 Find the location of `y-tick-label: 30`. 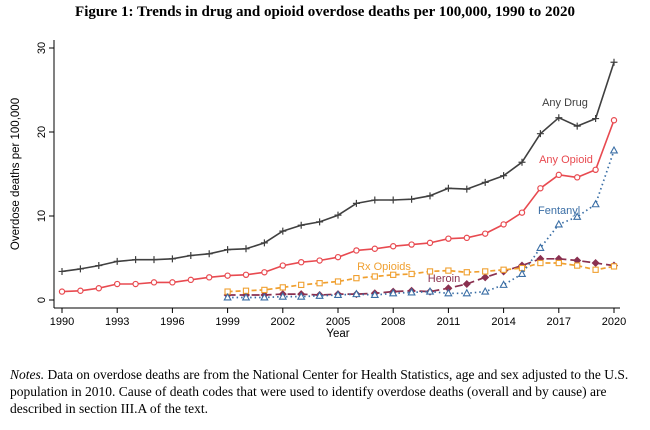

y-tick-label: 30 is located at coordinates (42, 48).